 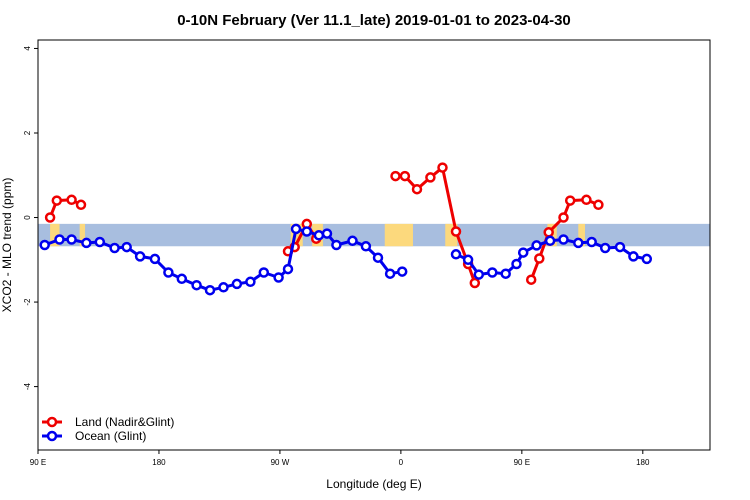 What do you see at coordinates (65, 208) in the screenshot?
I see `land-series-line` at bounding box center [65, 208].